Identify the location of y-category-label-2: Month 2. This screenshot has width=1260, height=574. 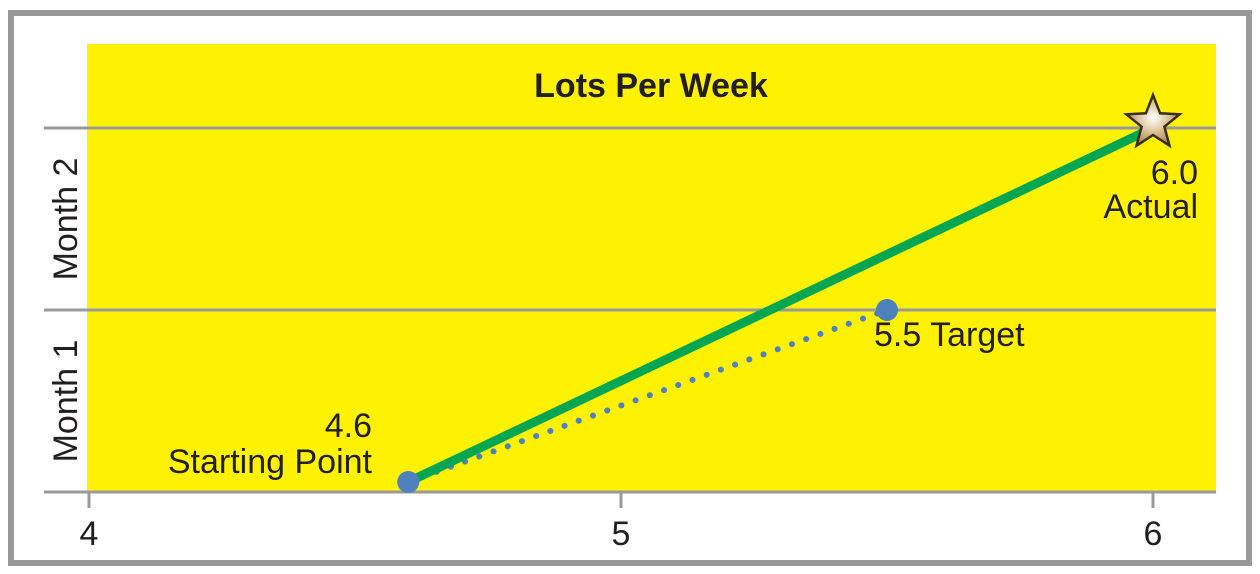
(66, 219).